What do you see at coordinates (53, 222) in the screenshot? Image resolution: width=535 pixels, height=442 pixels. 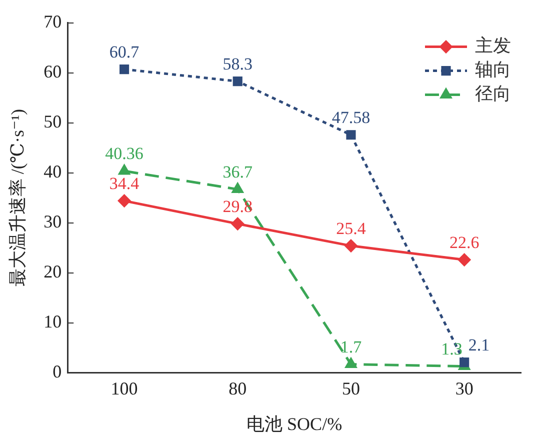 I see `y-tick-label: 30` at bounding box center [53, 222].